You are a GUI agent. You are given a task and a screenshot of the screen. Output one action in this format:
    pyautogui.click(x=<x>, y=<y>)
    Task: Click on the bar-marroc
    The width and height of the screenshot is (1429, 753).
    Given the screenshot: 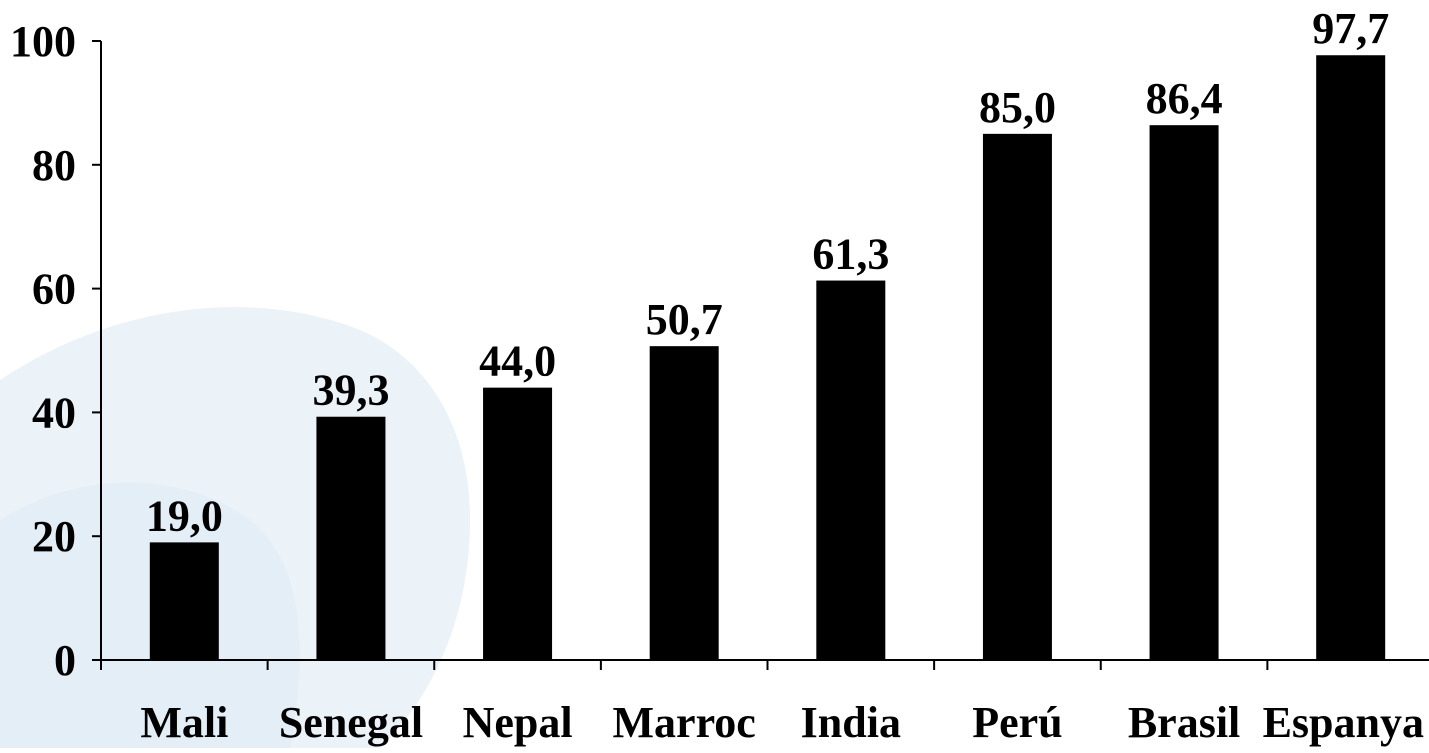 What is the action you would take?
    pyautogui.click(x=684, y=503)
    